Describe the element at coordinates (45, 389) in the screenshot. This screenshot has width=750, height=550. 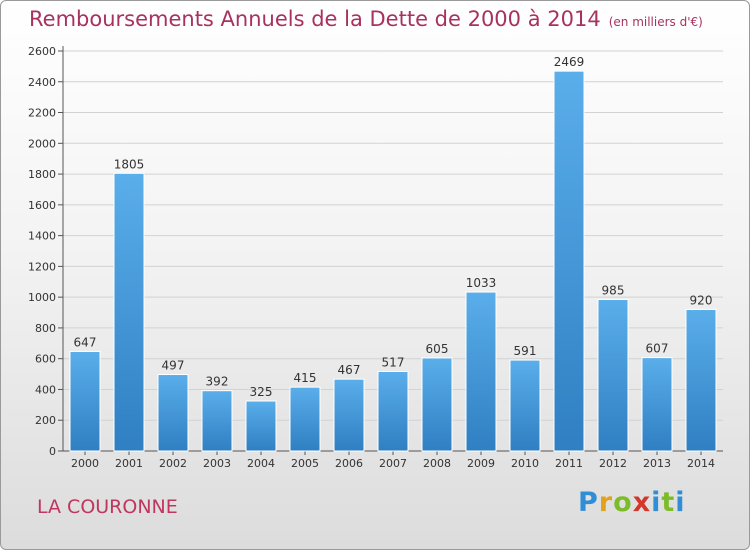
I see `y-tick-label: 400` at that location.